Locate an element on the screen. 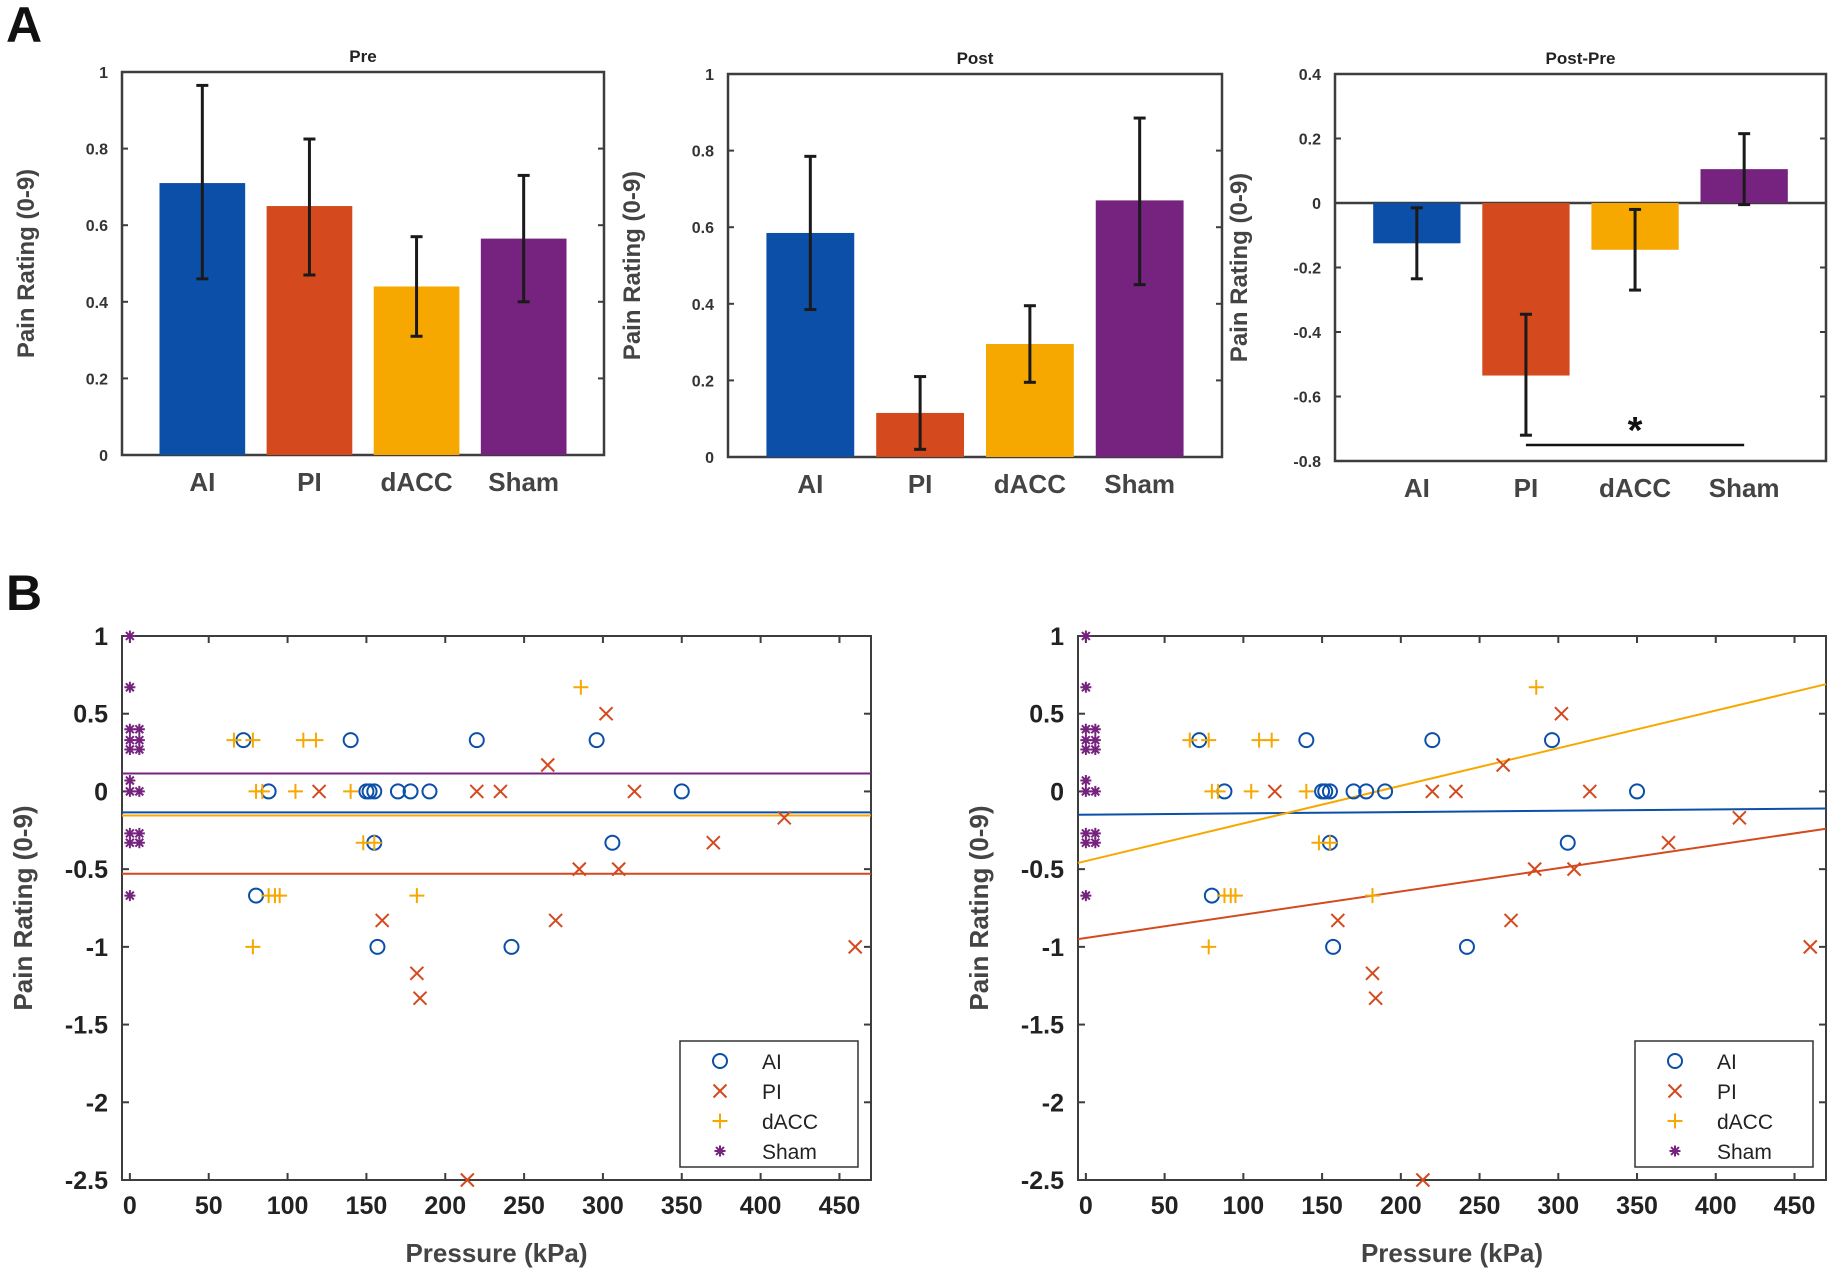 The height and width of the screenshot is (1283, 1835). y-tick-label: -1 is located at coordinates (97, 948).